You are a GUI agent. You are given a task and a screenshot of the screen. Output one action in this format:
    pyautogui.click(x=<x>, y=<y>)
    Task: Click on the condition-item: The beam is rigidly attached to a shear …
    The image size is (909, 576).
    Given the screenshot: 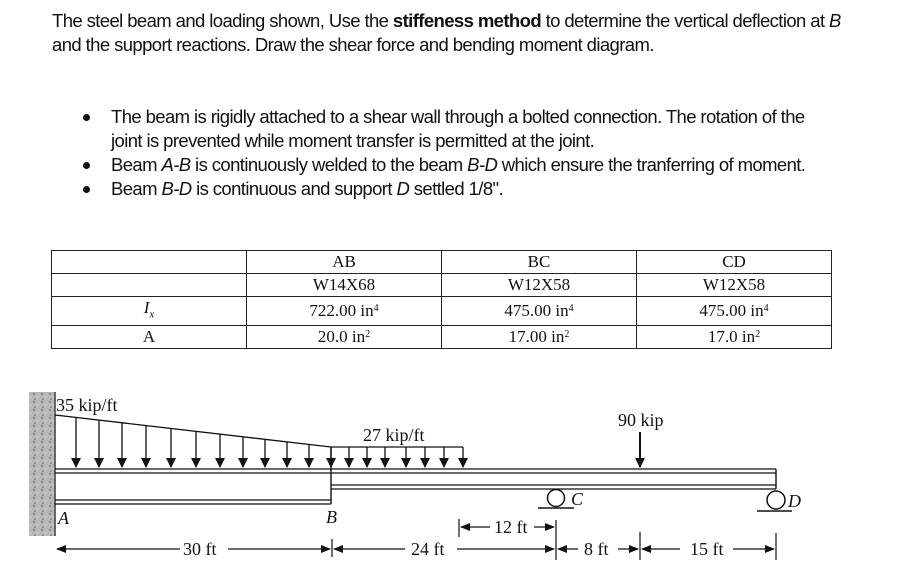 What is the action you would take?
    pyautogui.click(x=460, y=129)
    